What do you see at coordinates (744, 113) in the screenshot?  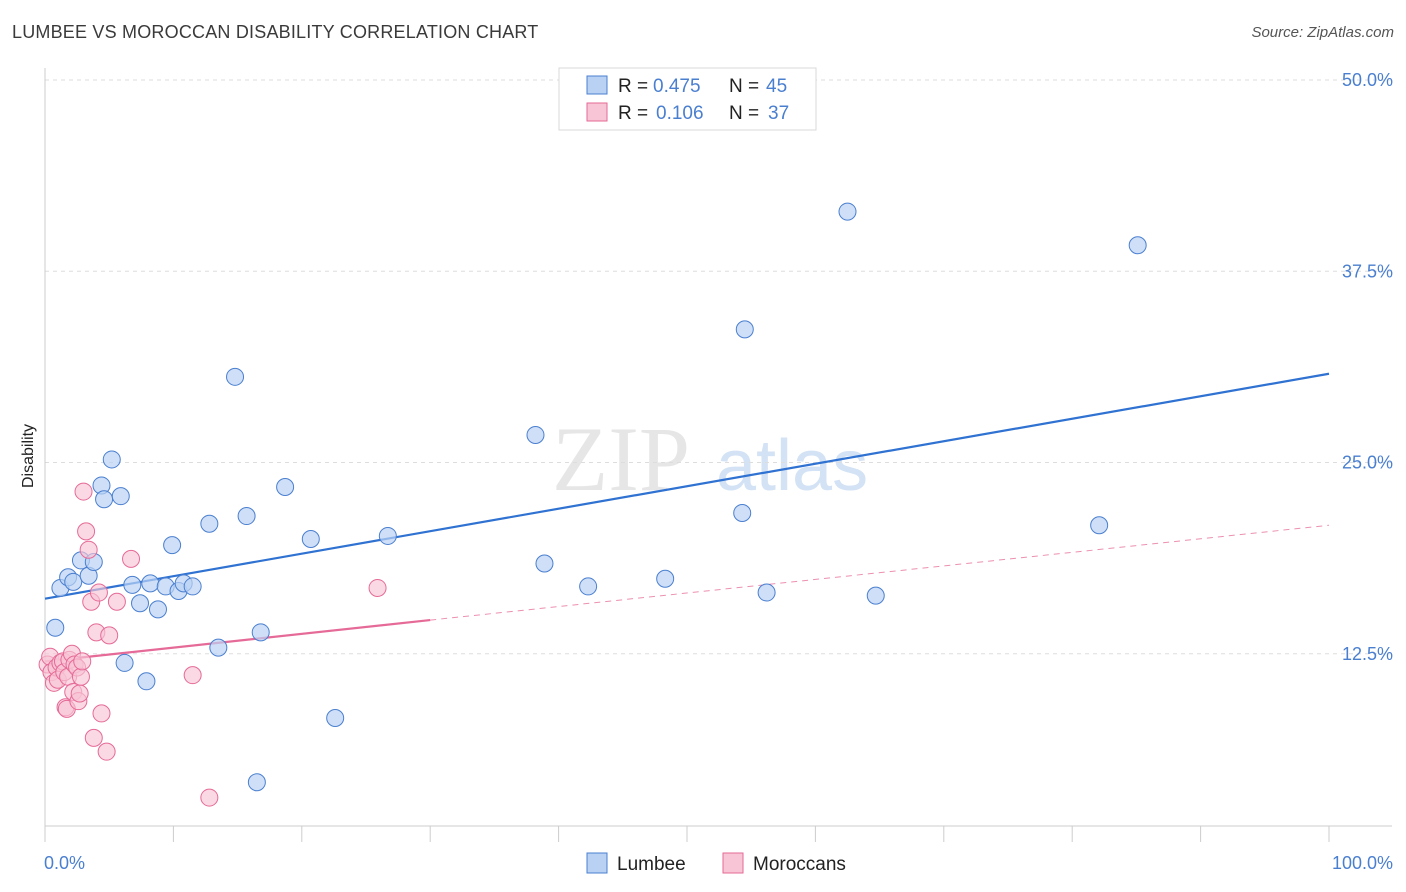 I see `legend-n-label-moroccan: N =` at bounding box center [744, 113].